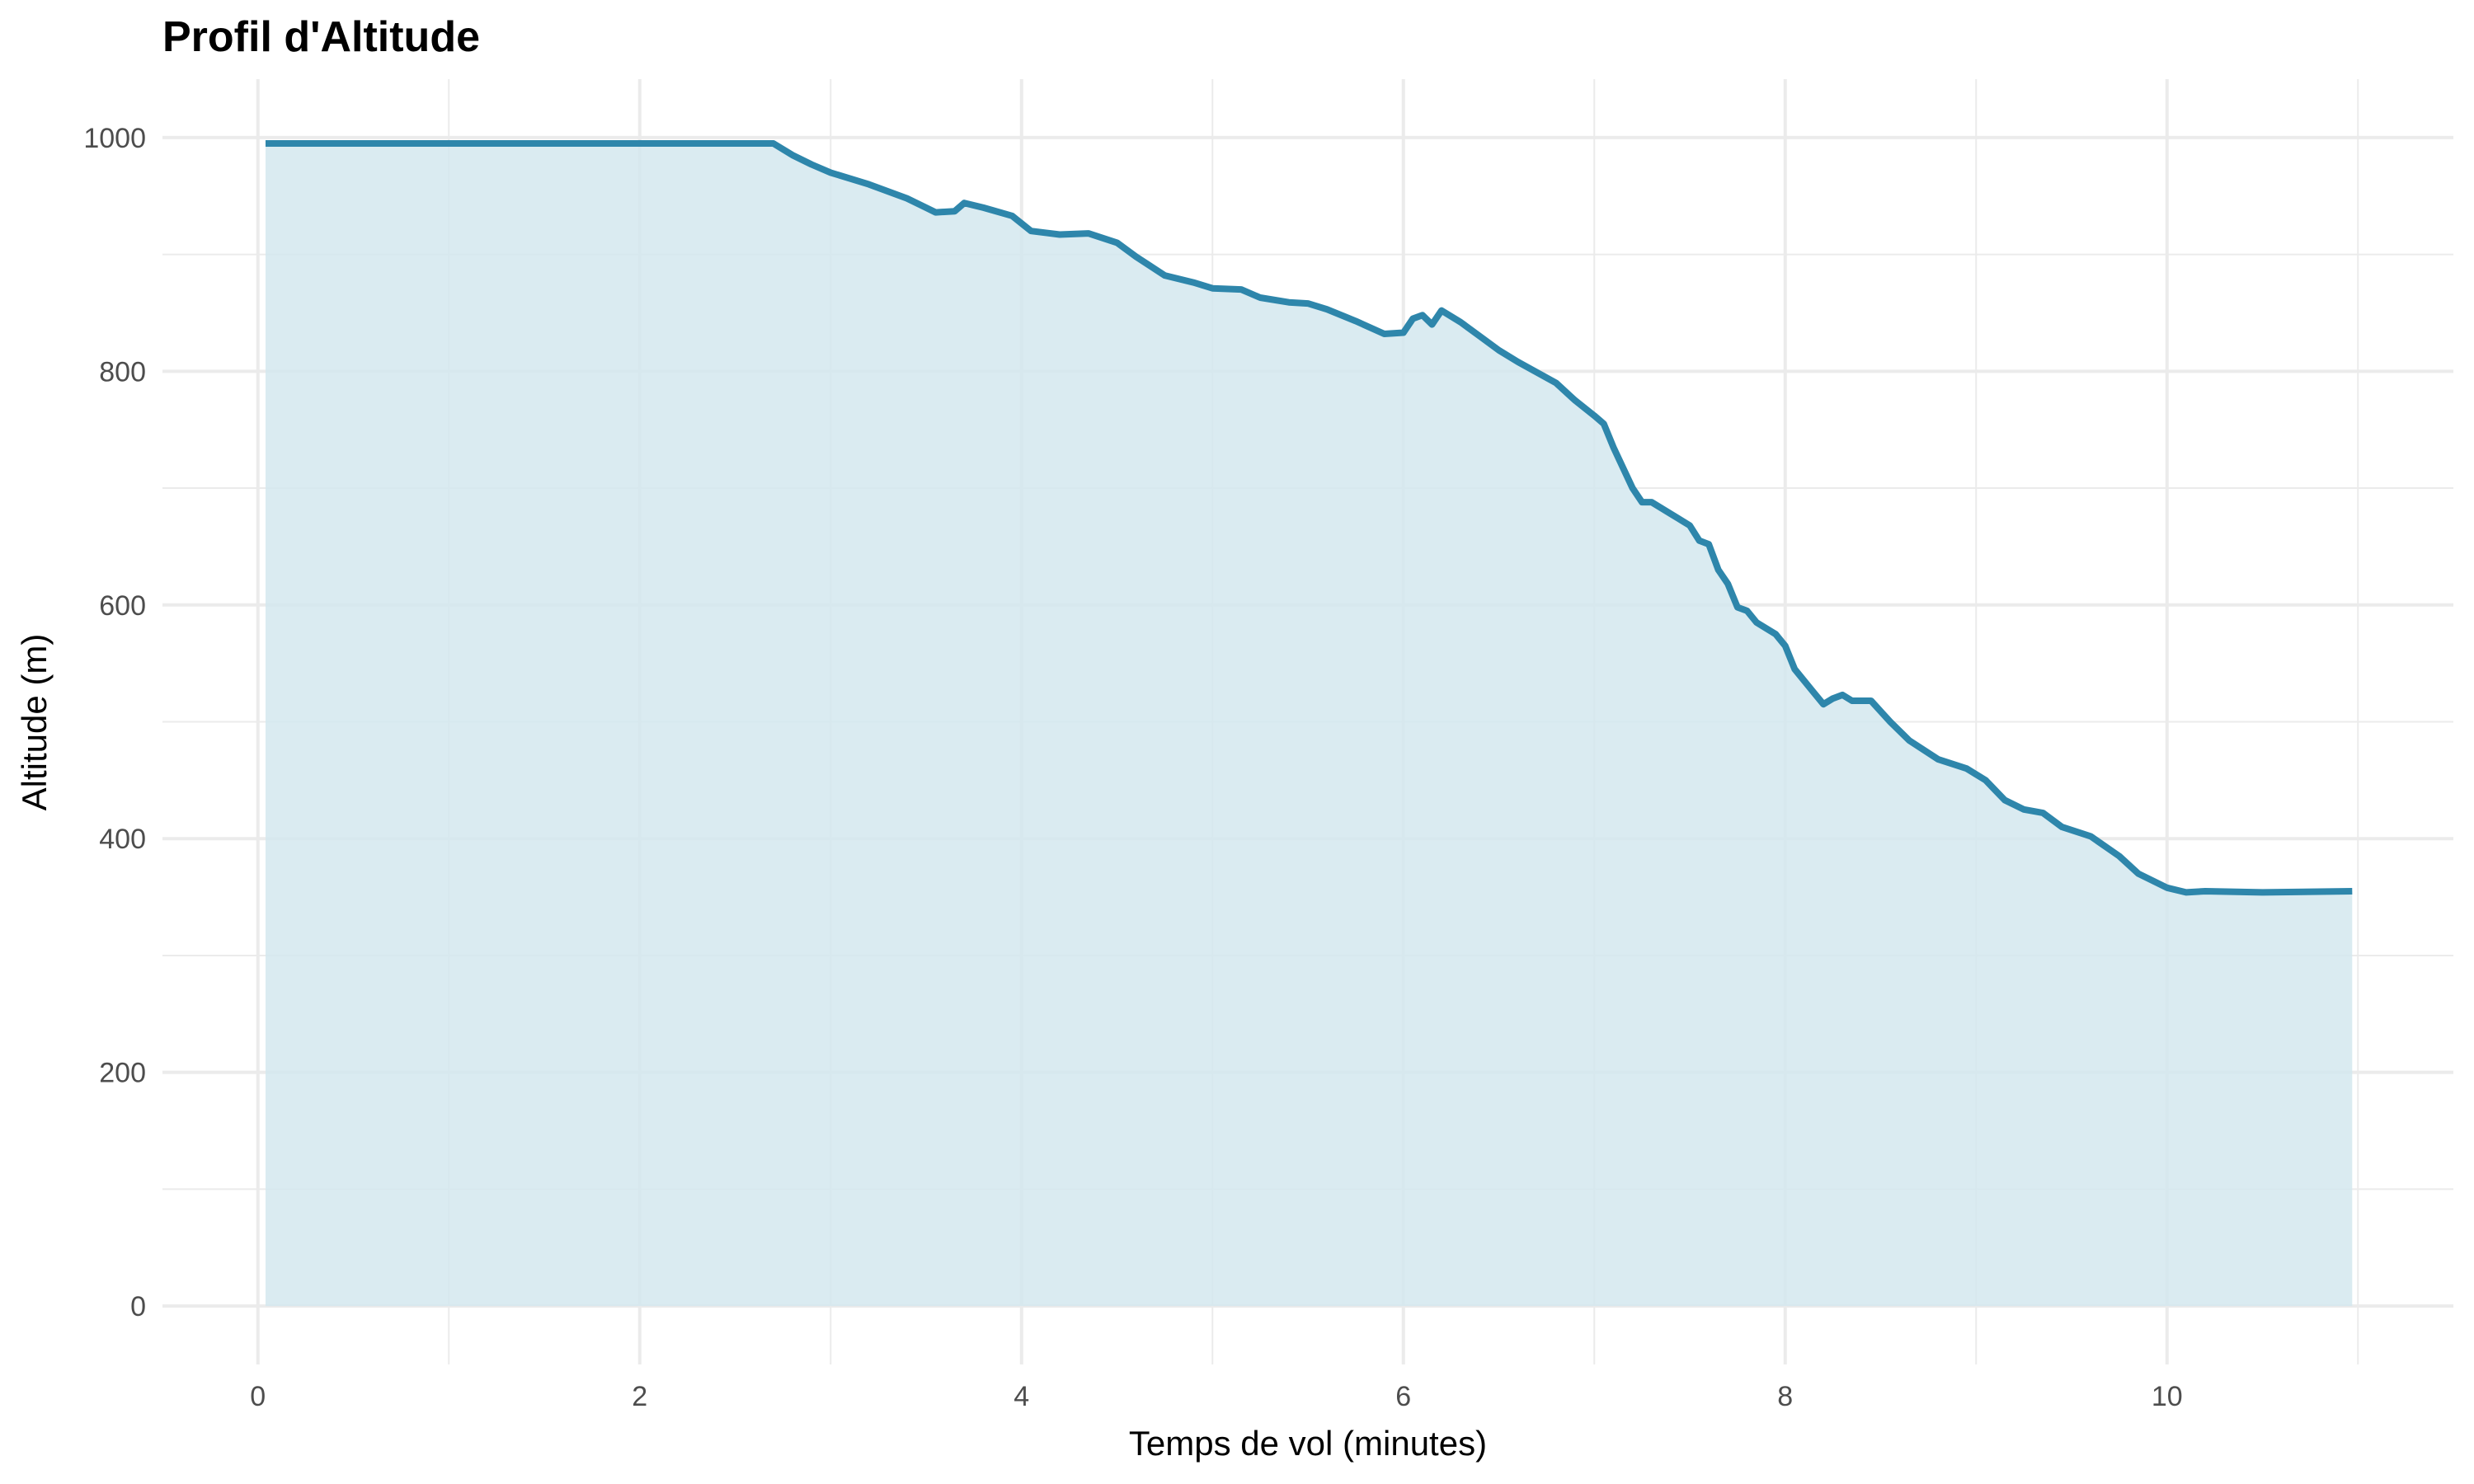 The height and width of the screenshot is (1484, 2474). What do you see at coordinates (639, 1396) in the screenshot?
I see `x-tick-label: 2` at bounding box center [639, 1396].